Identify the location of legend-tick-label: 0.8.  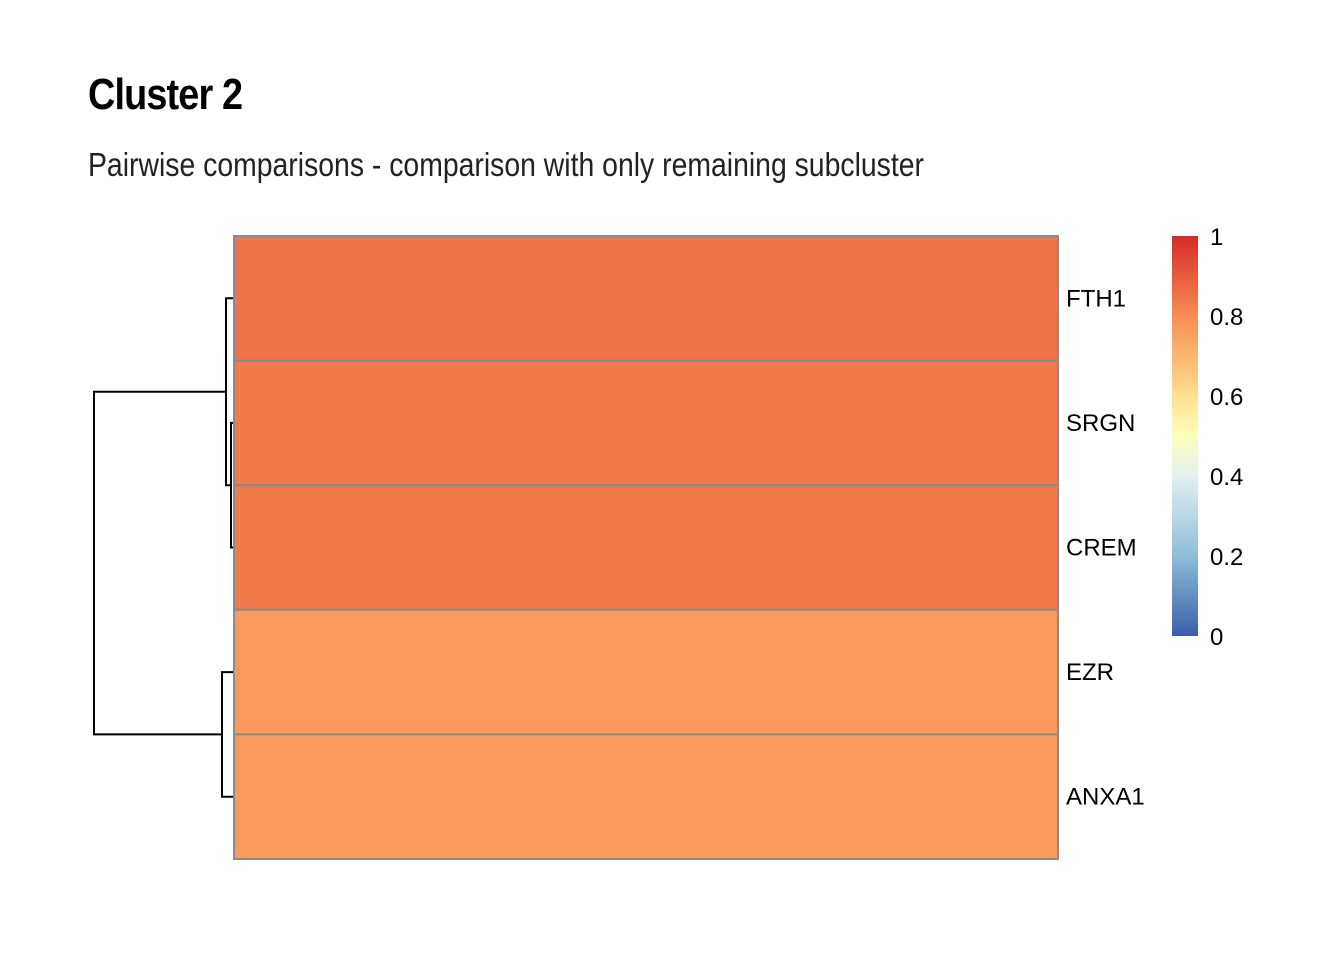
(1226, 317).